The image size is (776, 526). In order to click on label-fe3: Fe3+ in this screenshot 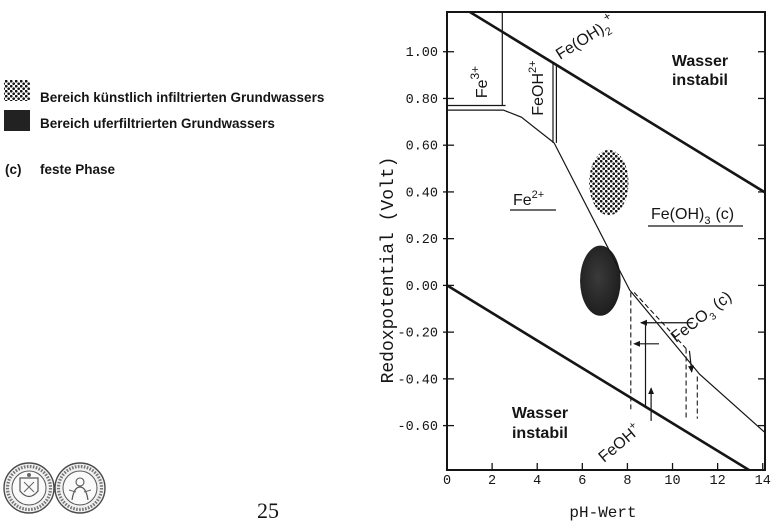, I will do `click(479, 82)`.